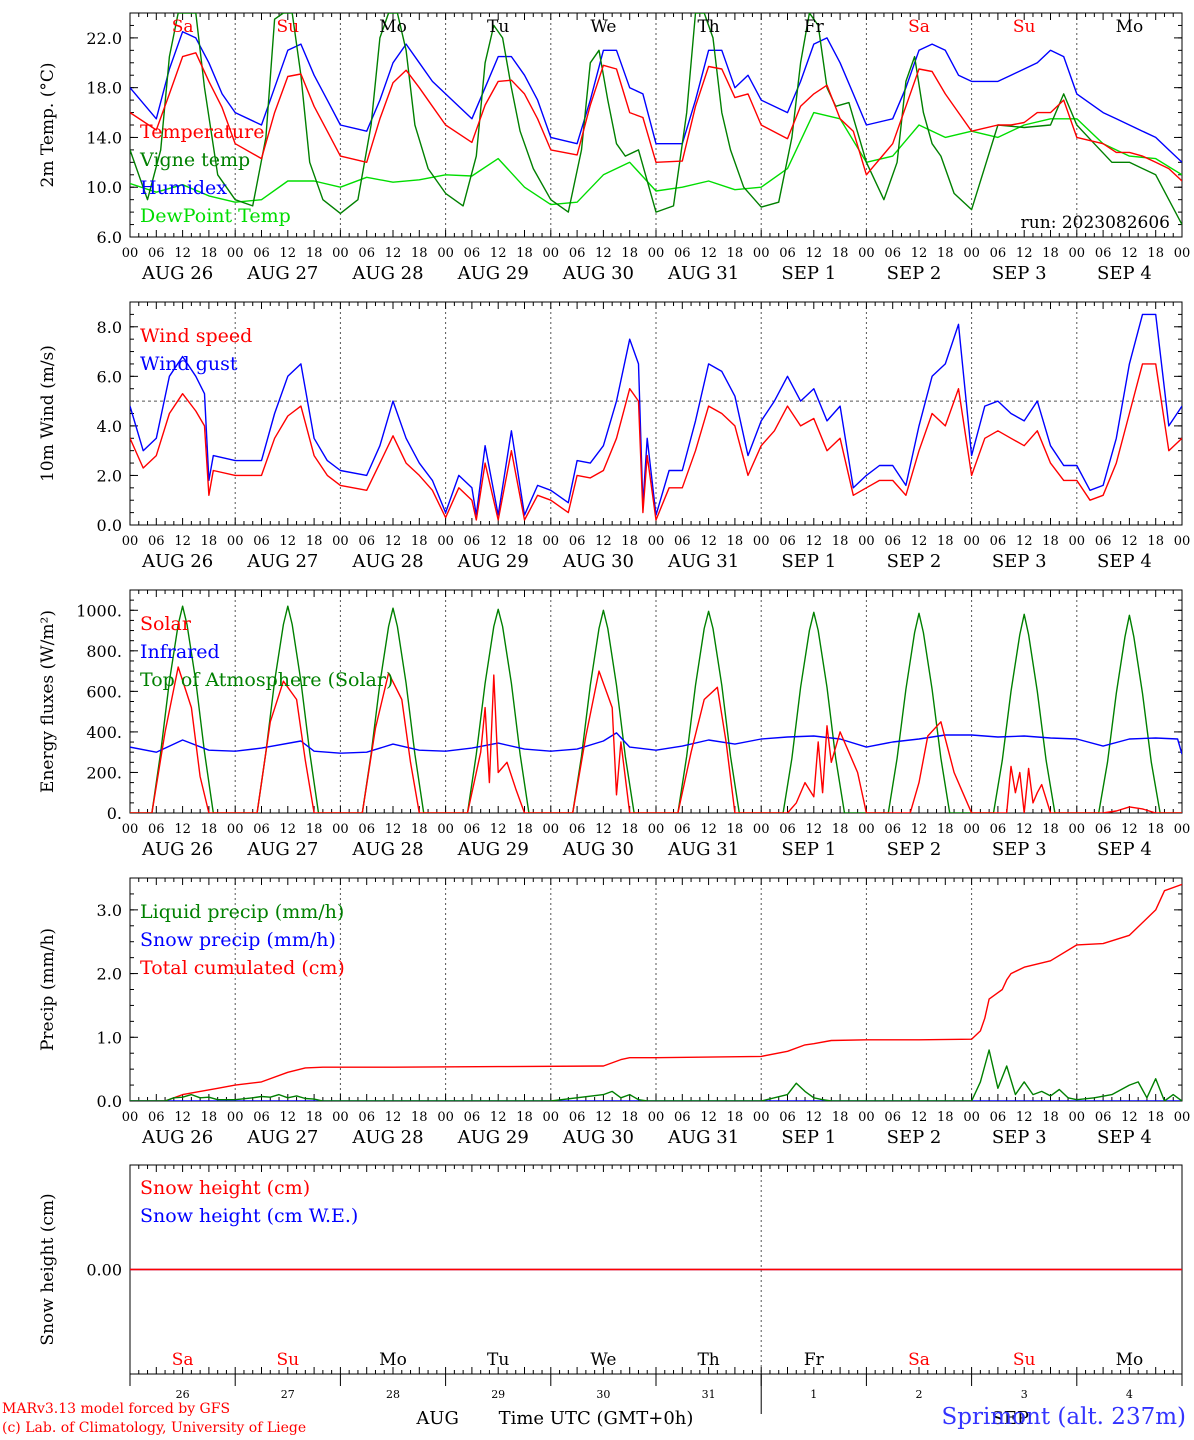 This screenshot has width=1194, height=1440. I want to click on y-tick-label: 6.0, so click(109, 237).